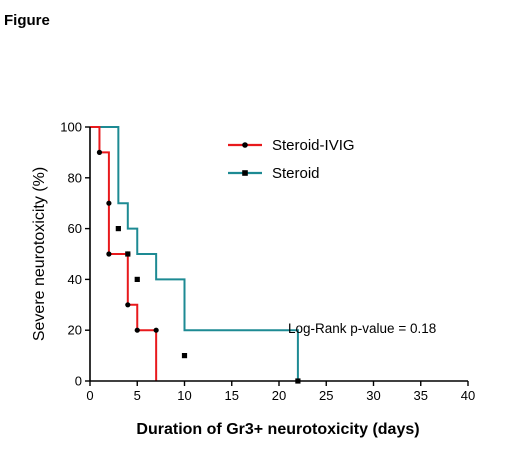 This screenshot has width=520, height=452. What do you see at coordinates (27, 20) in the screenshot?
I see `figure-label: Figure` at bounding box center [27, 20].